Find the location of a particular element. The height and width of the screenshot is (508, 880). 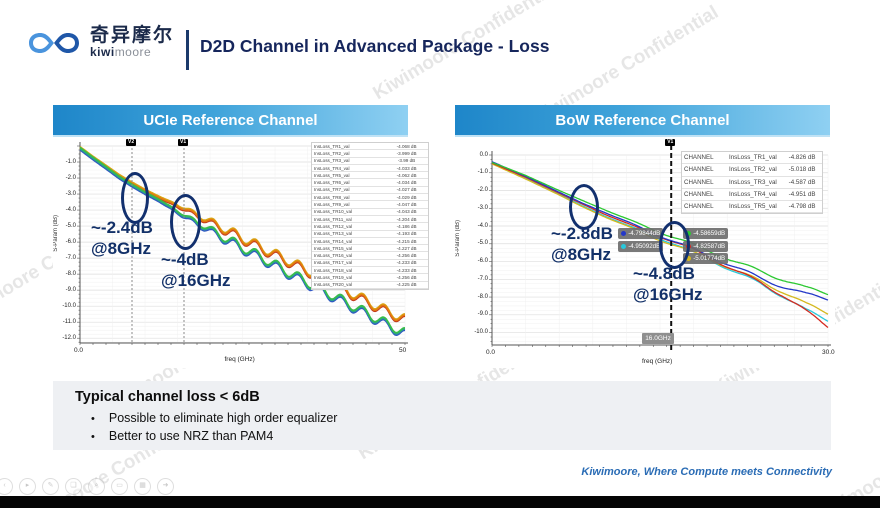

legend-cell-name: InsLoss_TR5_val is located at coordinates (752, 207).